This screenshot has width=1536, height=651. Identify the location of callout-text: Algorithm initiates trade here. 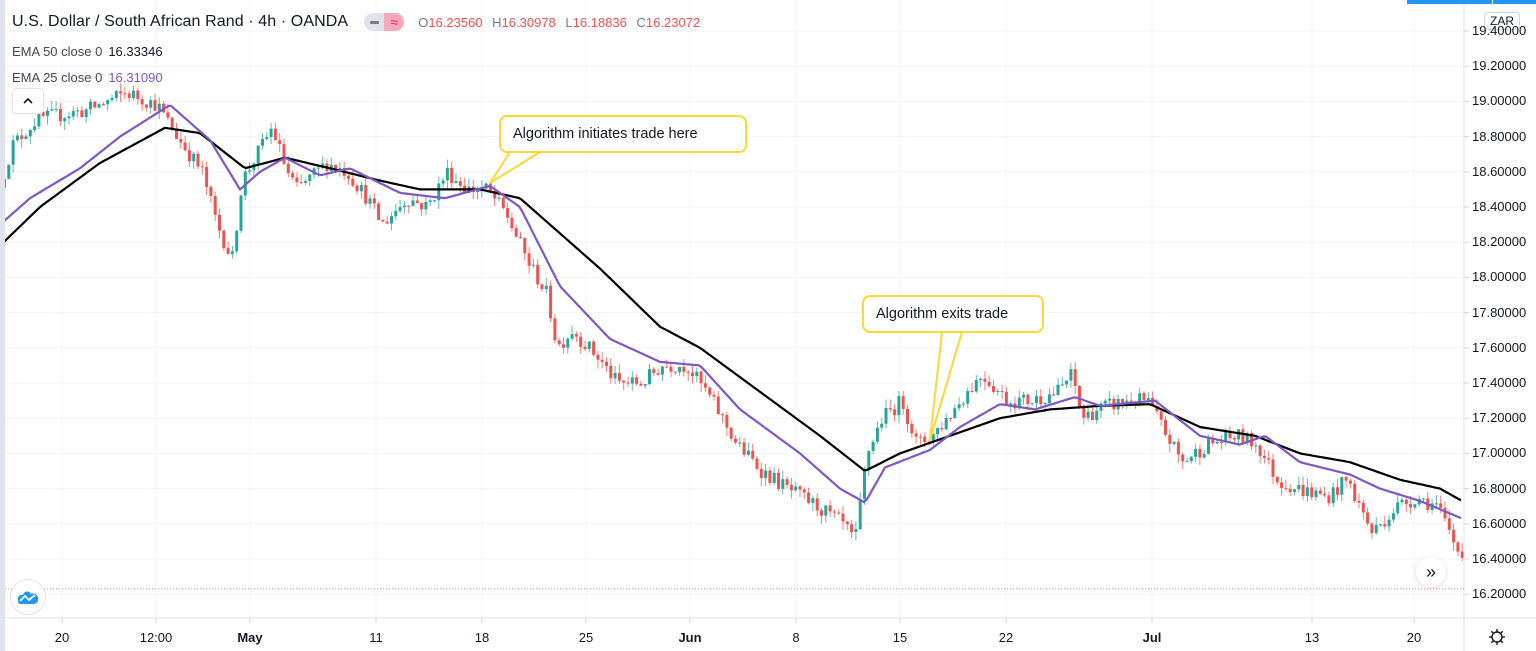
(605, 134).